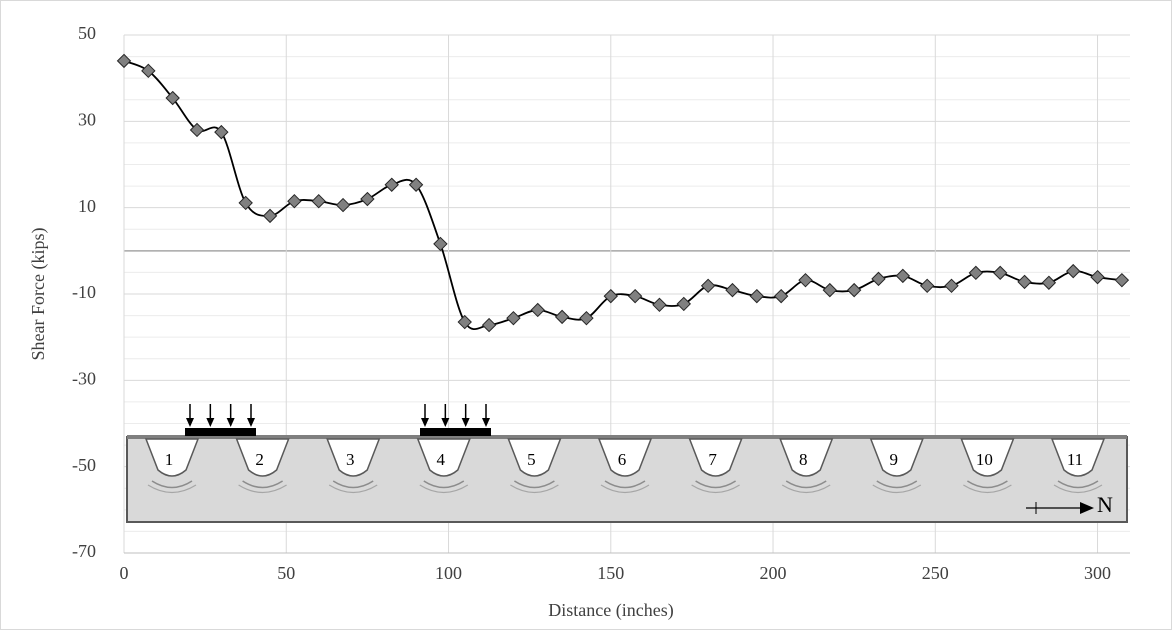  What do you see at coordinates (1097, 573) in the screenshot?
I see `x-tick-label: 300` at bounding box center [1097, 573].